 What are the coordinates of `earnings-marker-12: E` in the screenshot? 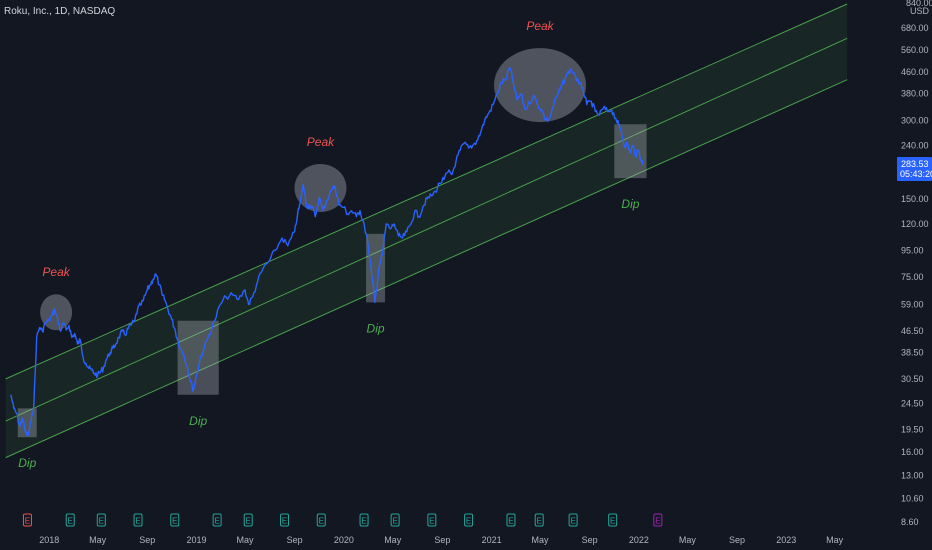 It's located at (469, 520).